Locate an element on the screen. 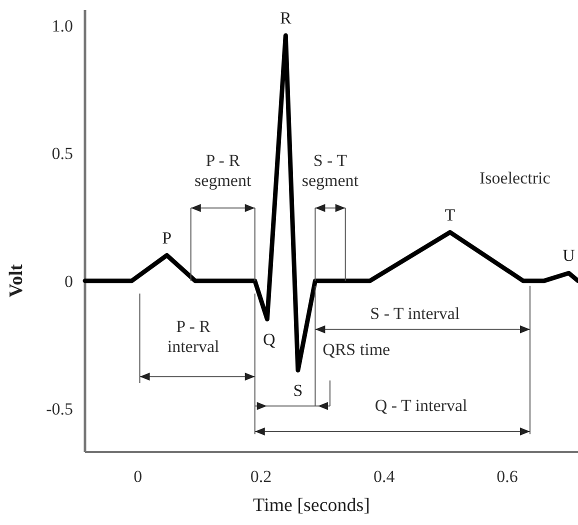  annotation: Q is located at coordinates (269, 340).